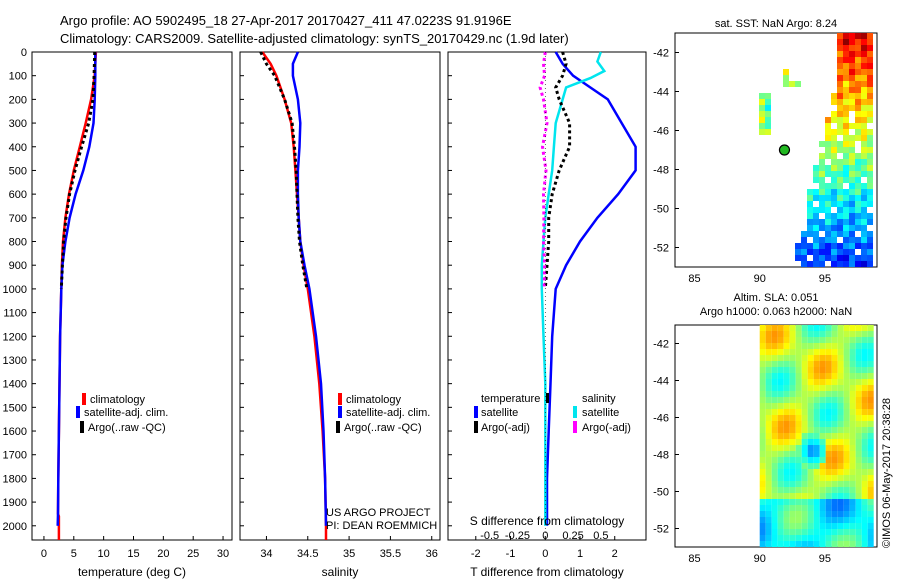  I want to click on map-lat-label: -52, so click(661, 530).